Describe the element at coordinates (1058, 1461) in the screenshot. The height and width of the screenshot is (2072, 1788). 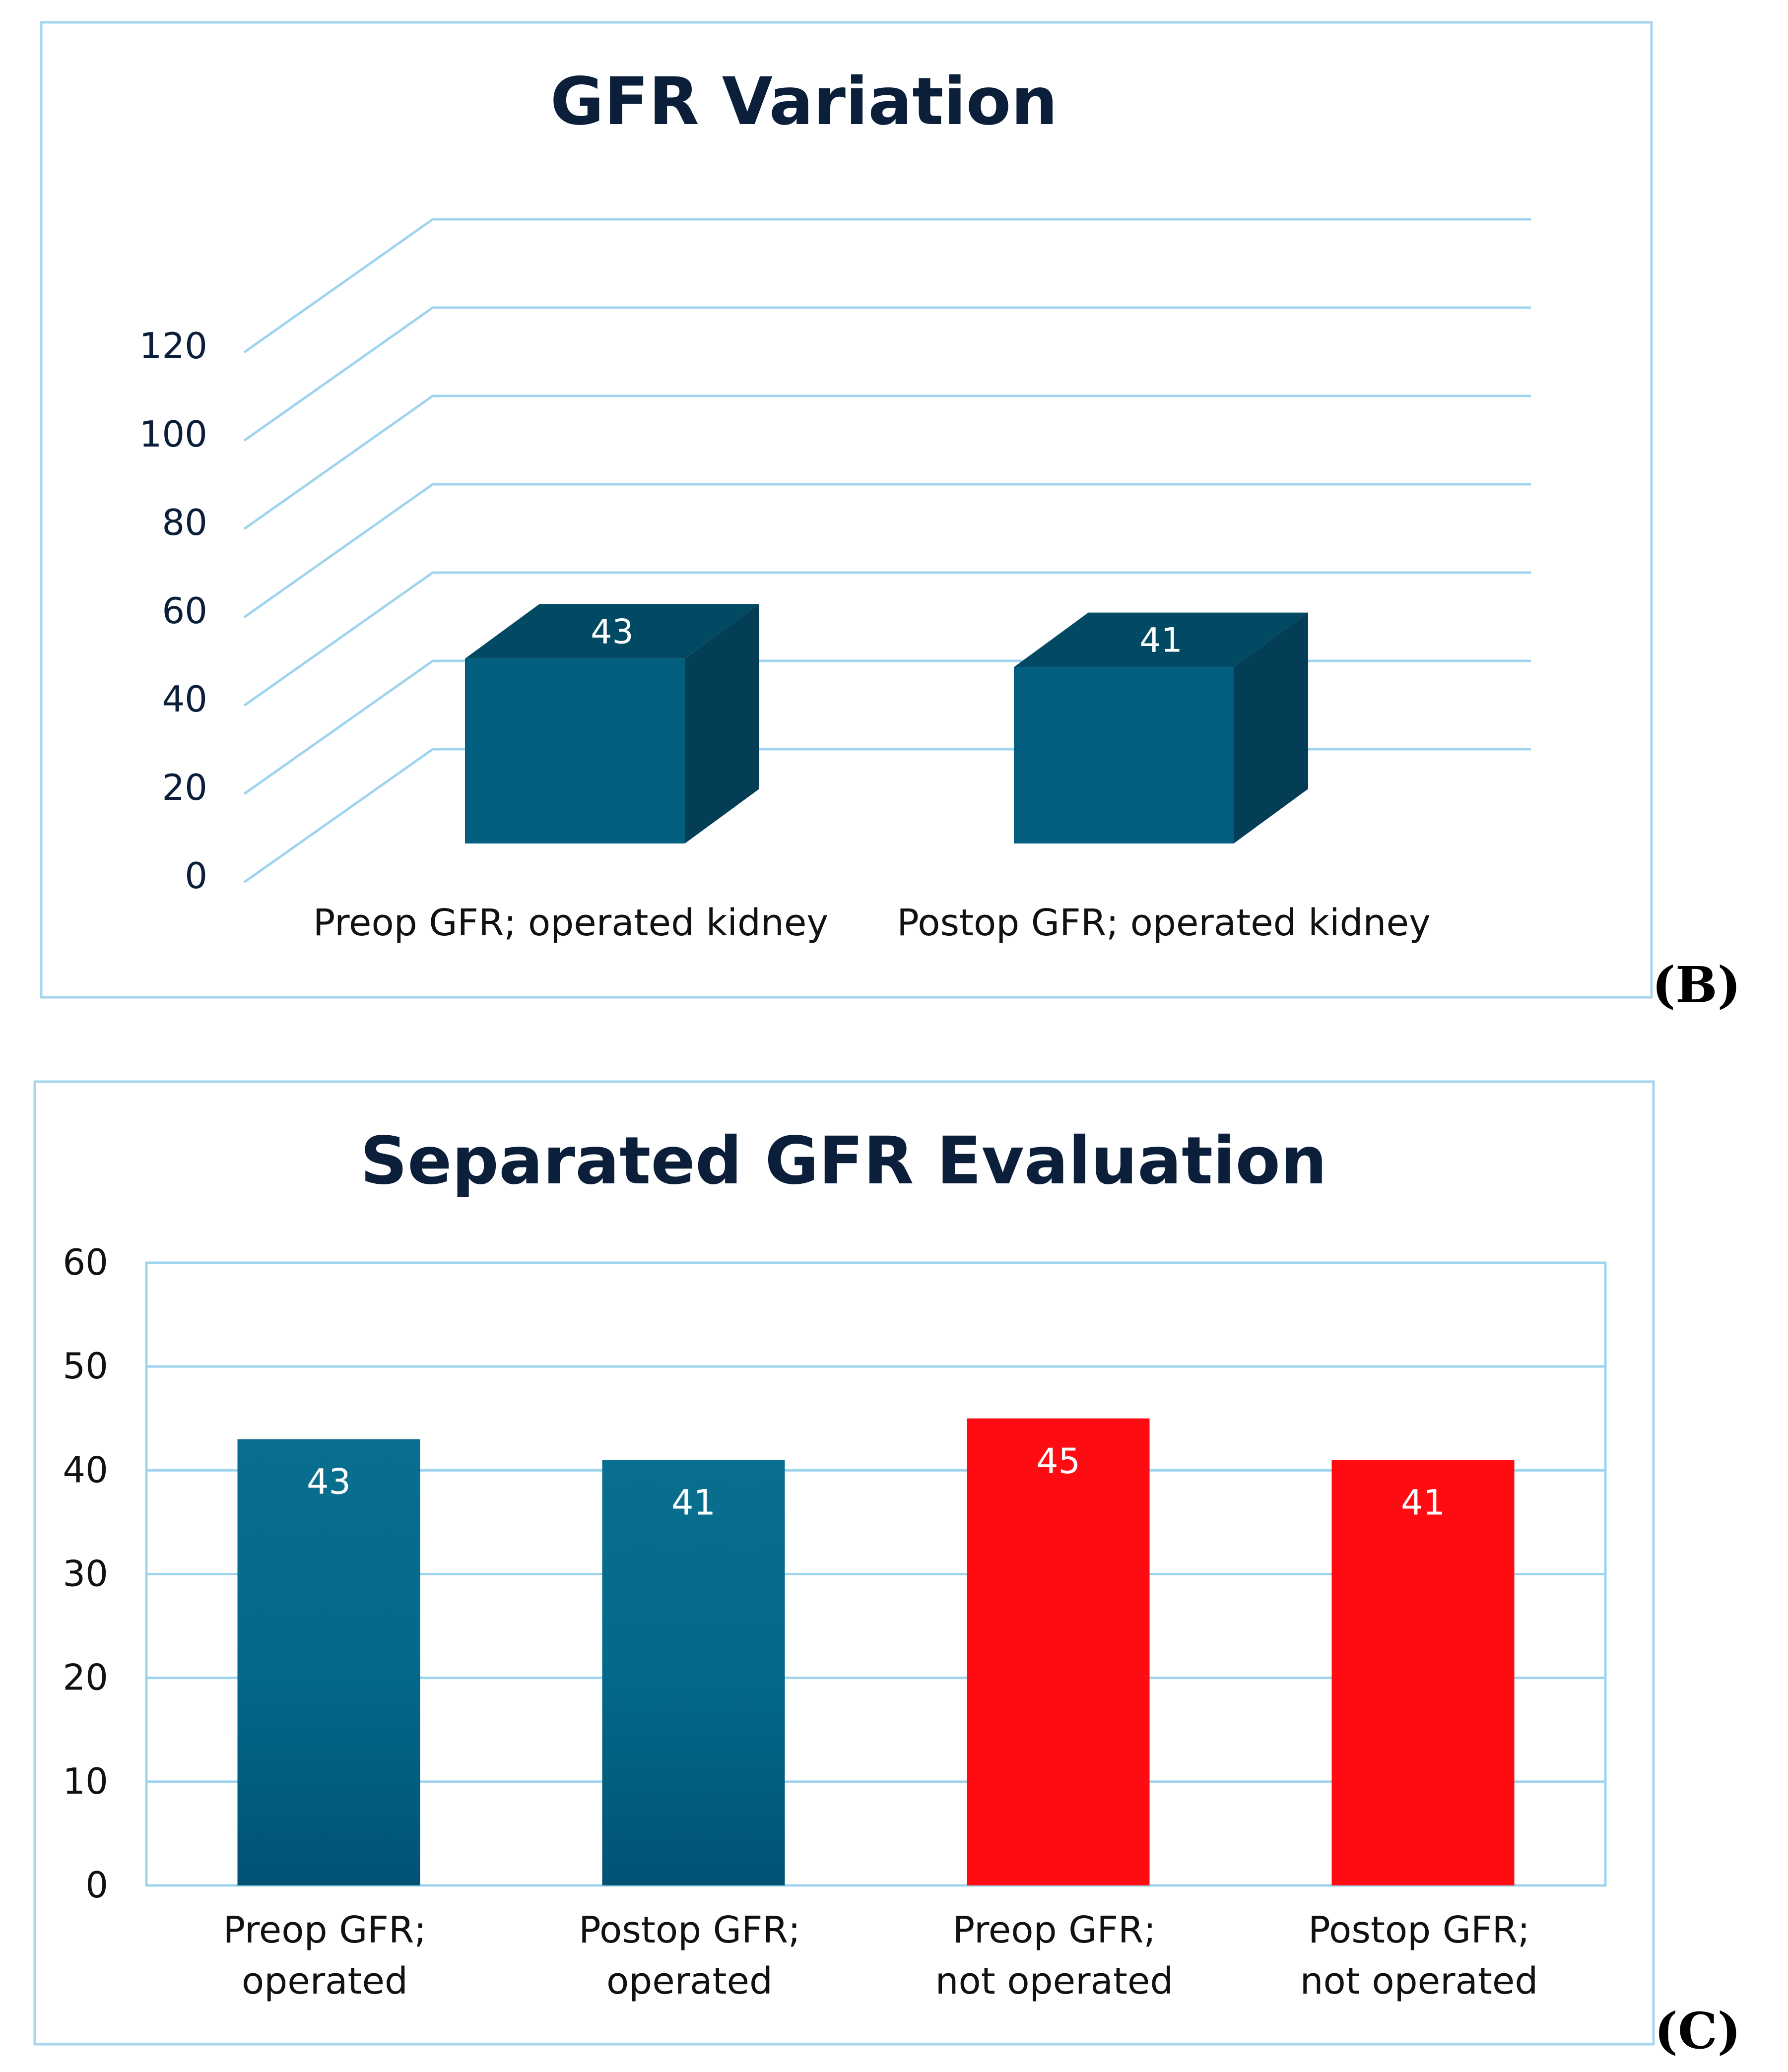
I see `panel-c-data-label: 45` at that location.